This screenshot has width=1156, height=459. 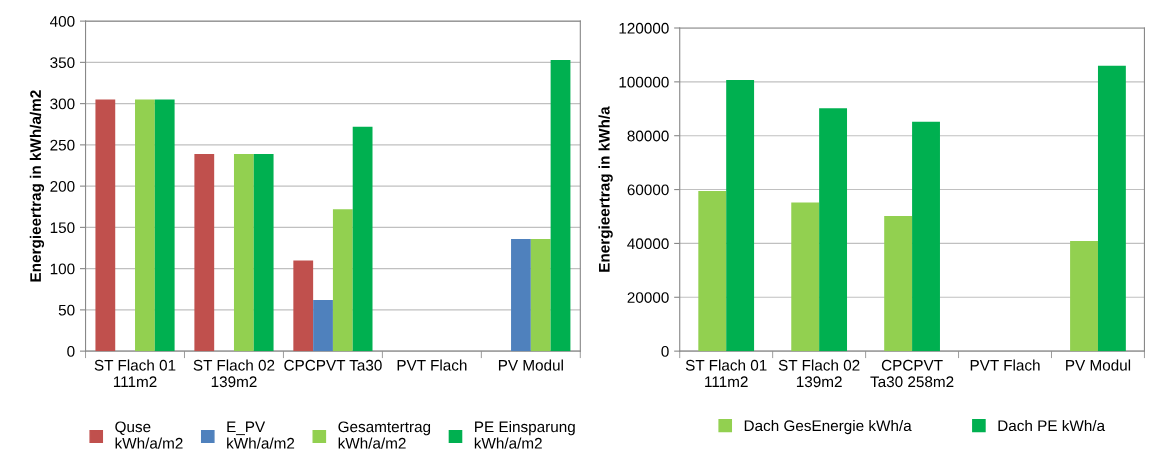 What do you see at coordinates (644, 82) in the screenshot?
I see `y-tick-label: 100000` at bounding box center [644, 82].